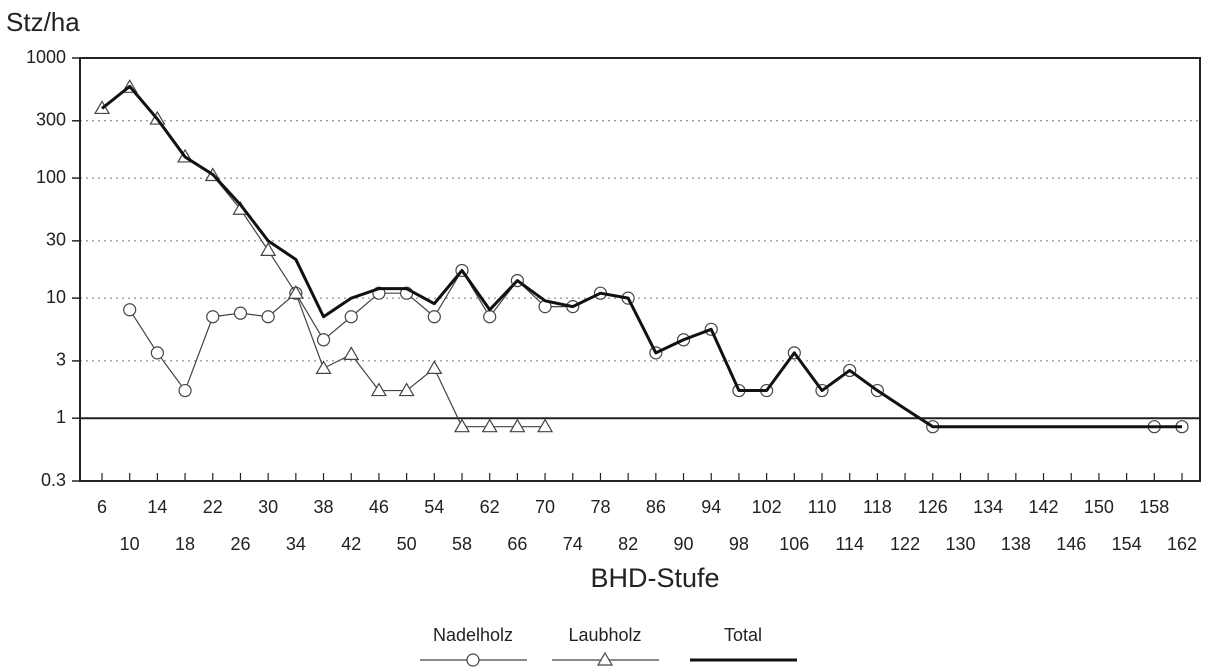 Image resolution: width=1212 pixels, height=669 pixels. What do you see at coordinates (268, 507) in the screenshot?
I see `x-tick-label: 30` at bounding box center [268, 507].